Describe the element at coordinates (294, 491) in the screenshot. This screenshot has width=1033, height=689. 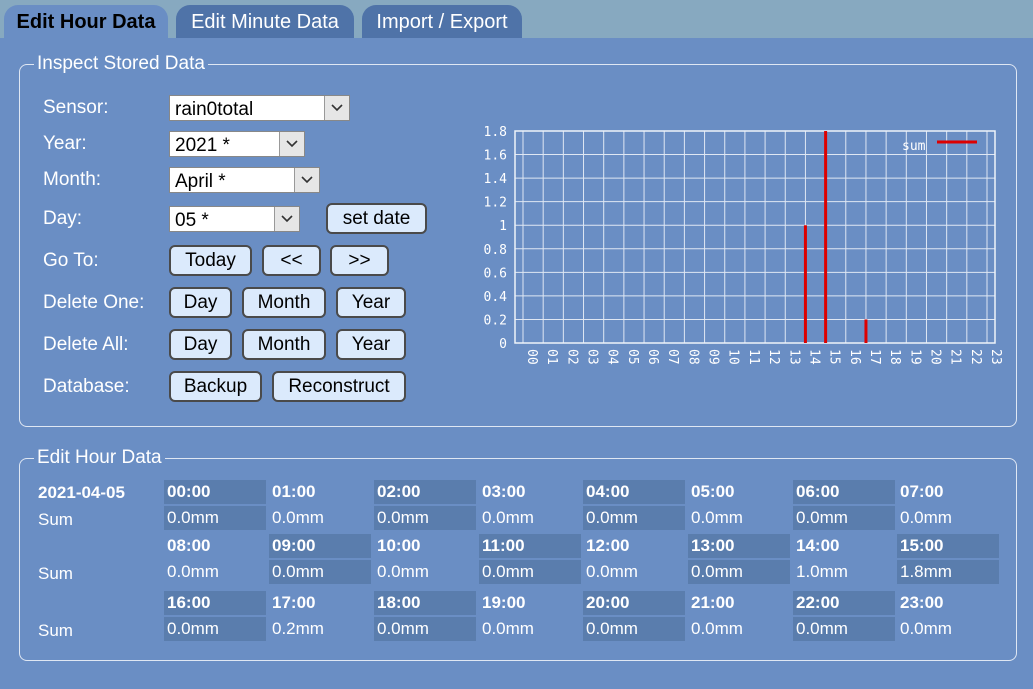
I see `hour-label: 01:00` at that location.